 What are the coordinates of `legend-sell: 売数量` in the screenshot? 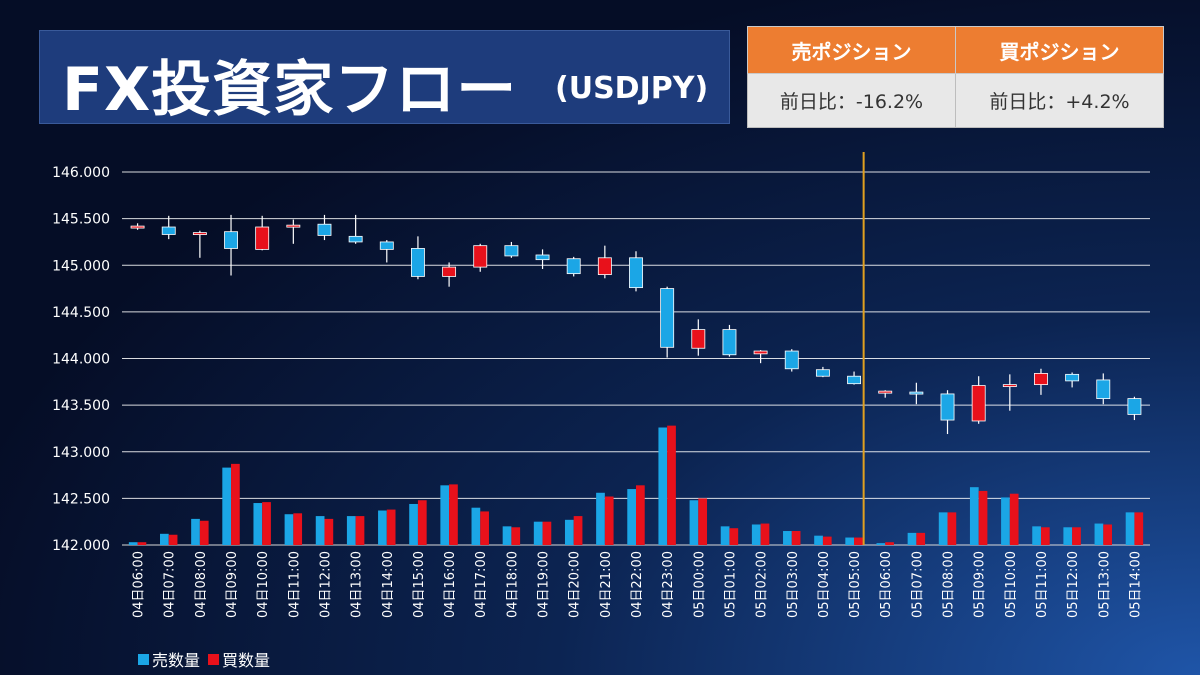 It's located at (169, 659).